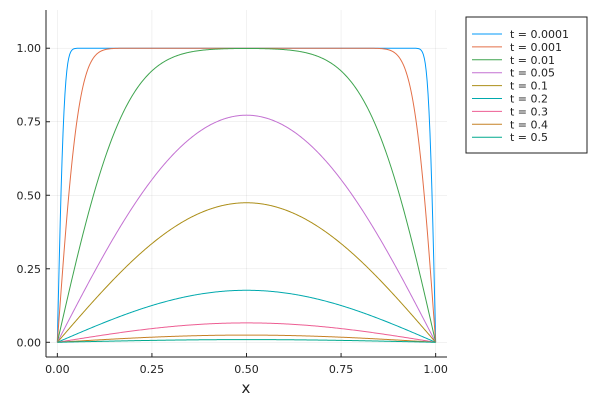 This screenshot has width=600, height=400. I want to click on y-tick-label: 0.00, so click(29, 342).